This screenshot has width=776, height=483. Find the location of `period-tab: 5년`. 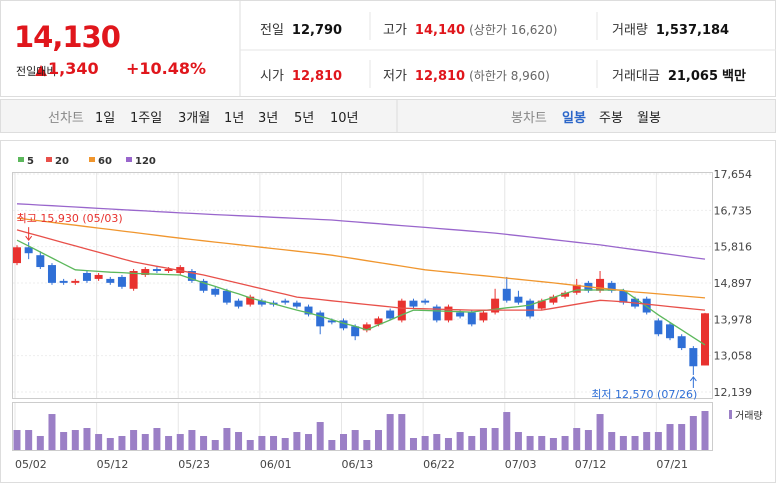

period-tab: 5년 is located at coordinates (304, 118).